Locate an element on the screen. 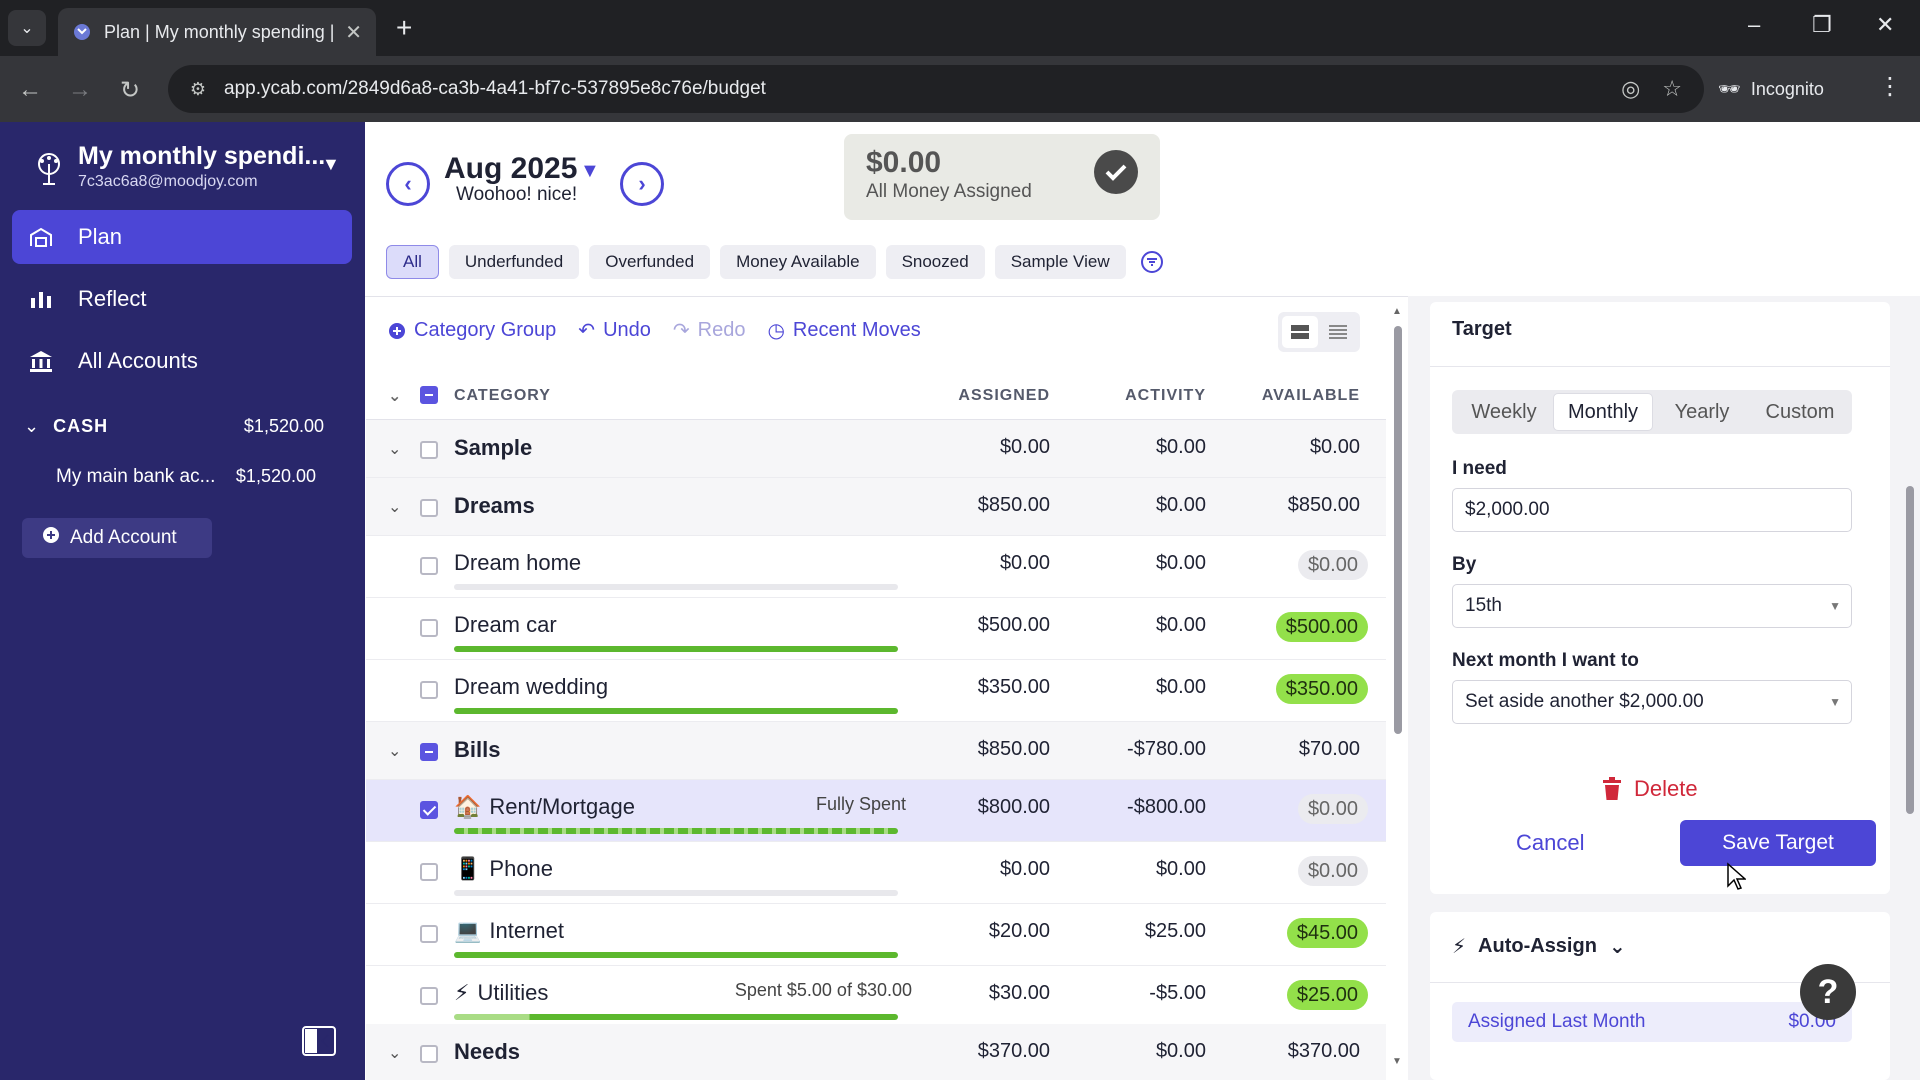 This screenshot has width=1920, height=1080. category-group-row: ⌄ Bills $850.00 -$780.00 $70.00 is located at coordinates (876, 751).